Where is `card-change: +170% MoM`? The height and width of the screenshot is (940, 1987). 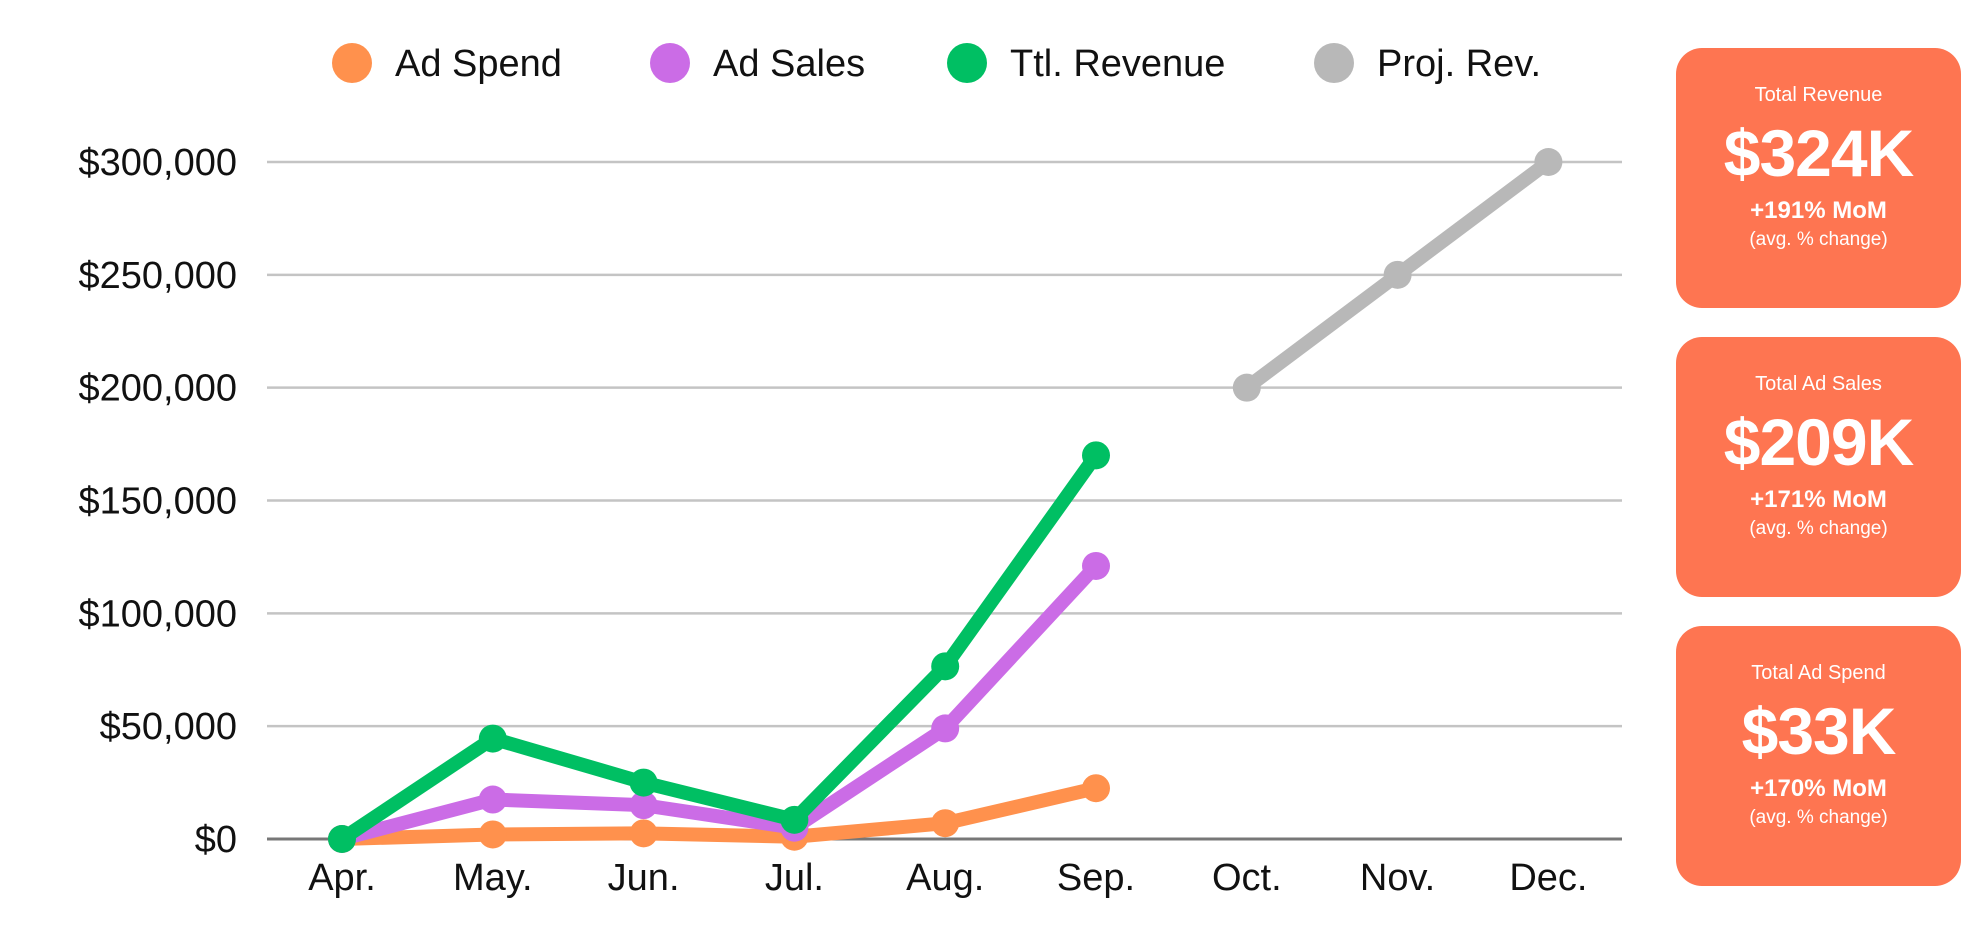 card-change: +170% MoM is located at coordinates (1818, 788).